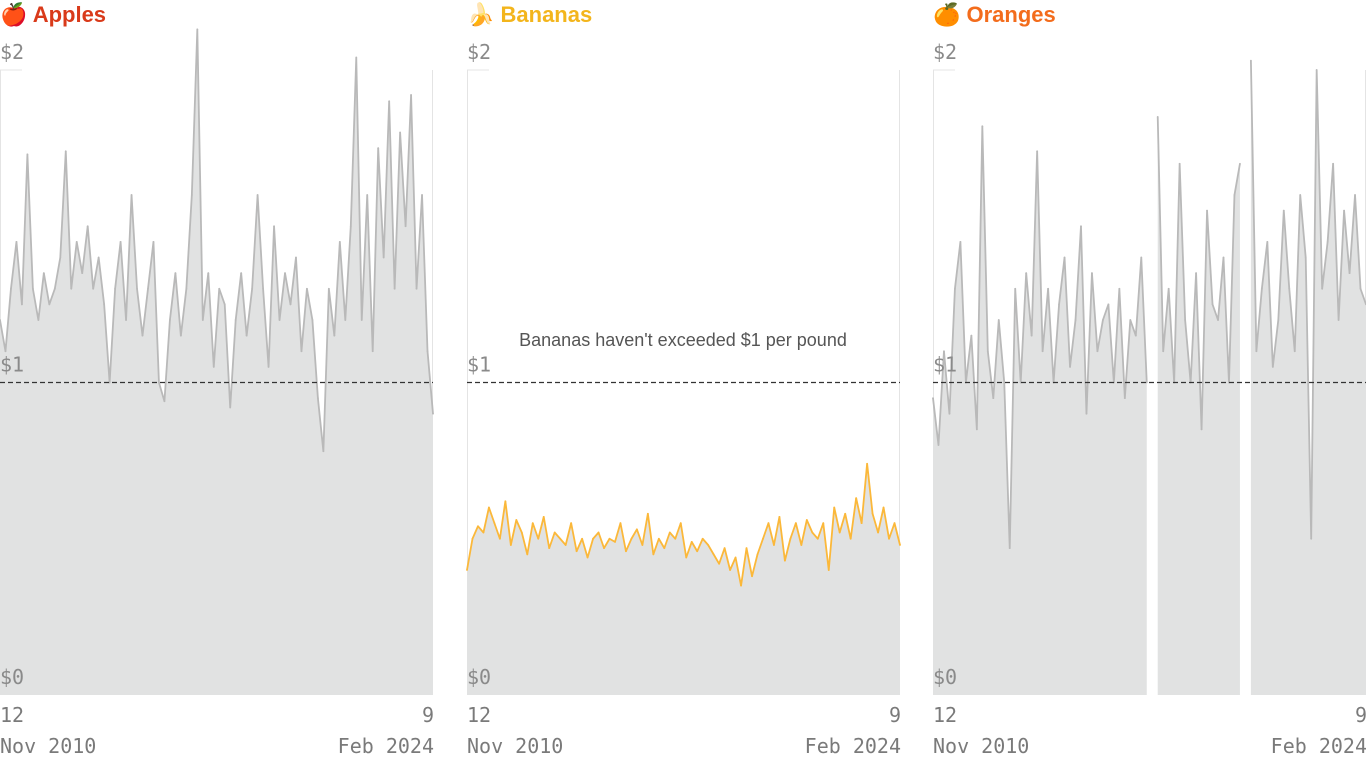  What do you see at coordinates (479, 365) in the screenshot?
I see `y-tick-label: $1` at bounding box center [479, 365].